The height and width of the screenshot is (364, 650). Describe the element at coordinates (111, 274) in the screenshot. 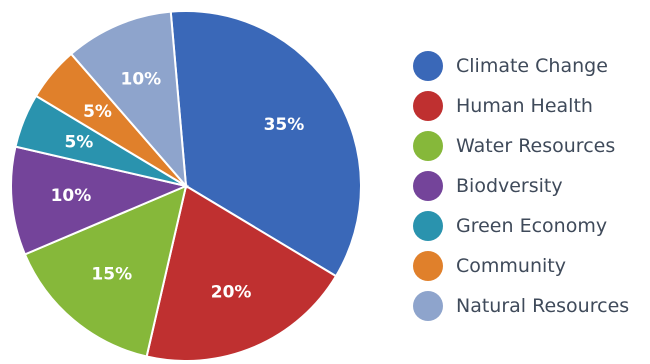

I see `slice-label-water-resources: 15%` at that location.